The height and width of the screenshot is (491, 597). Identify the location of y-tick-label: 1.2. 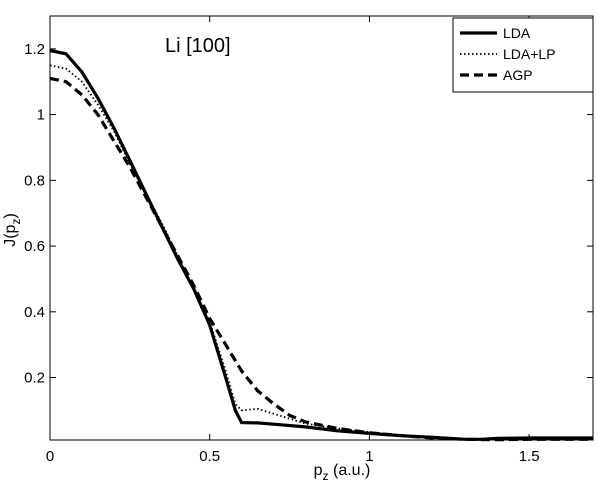
(34, 49).